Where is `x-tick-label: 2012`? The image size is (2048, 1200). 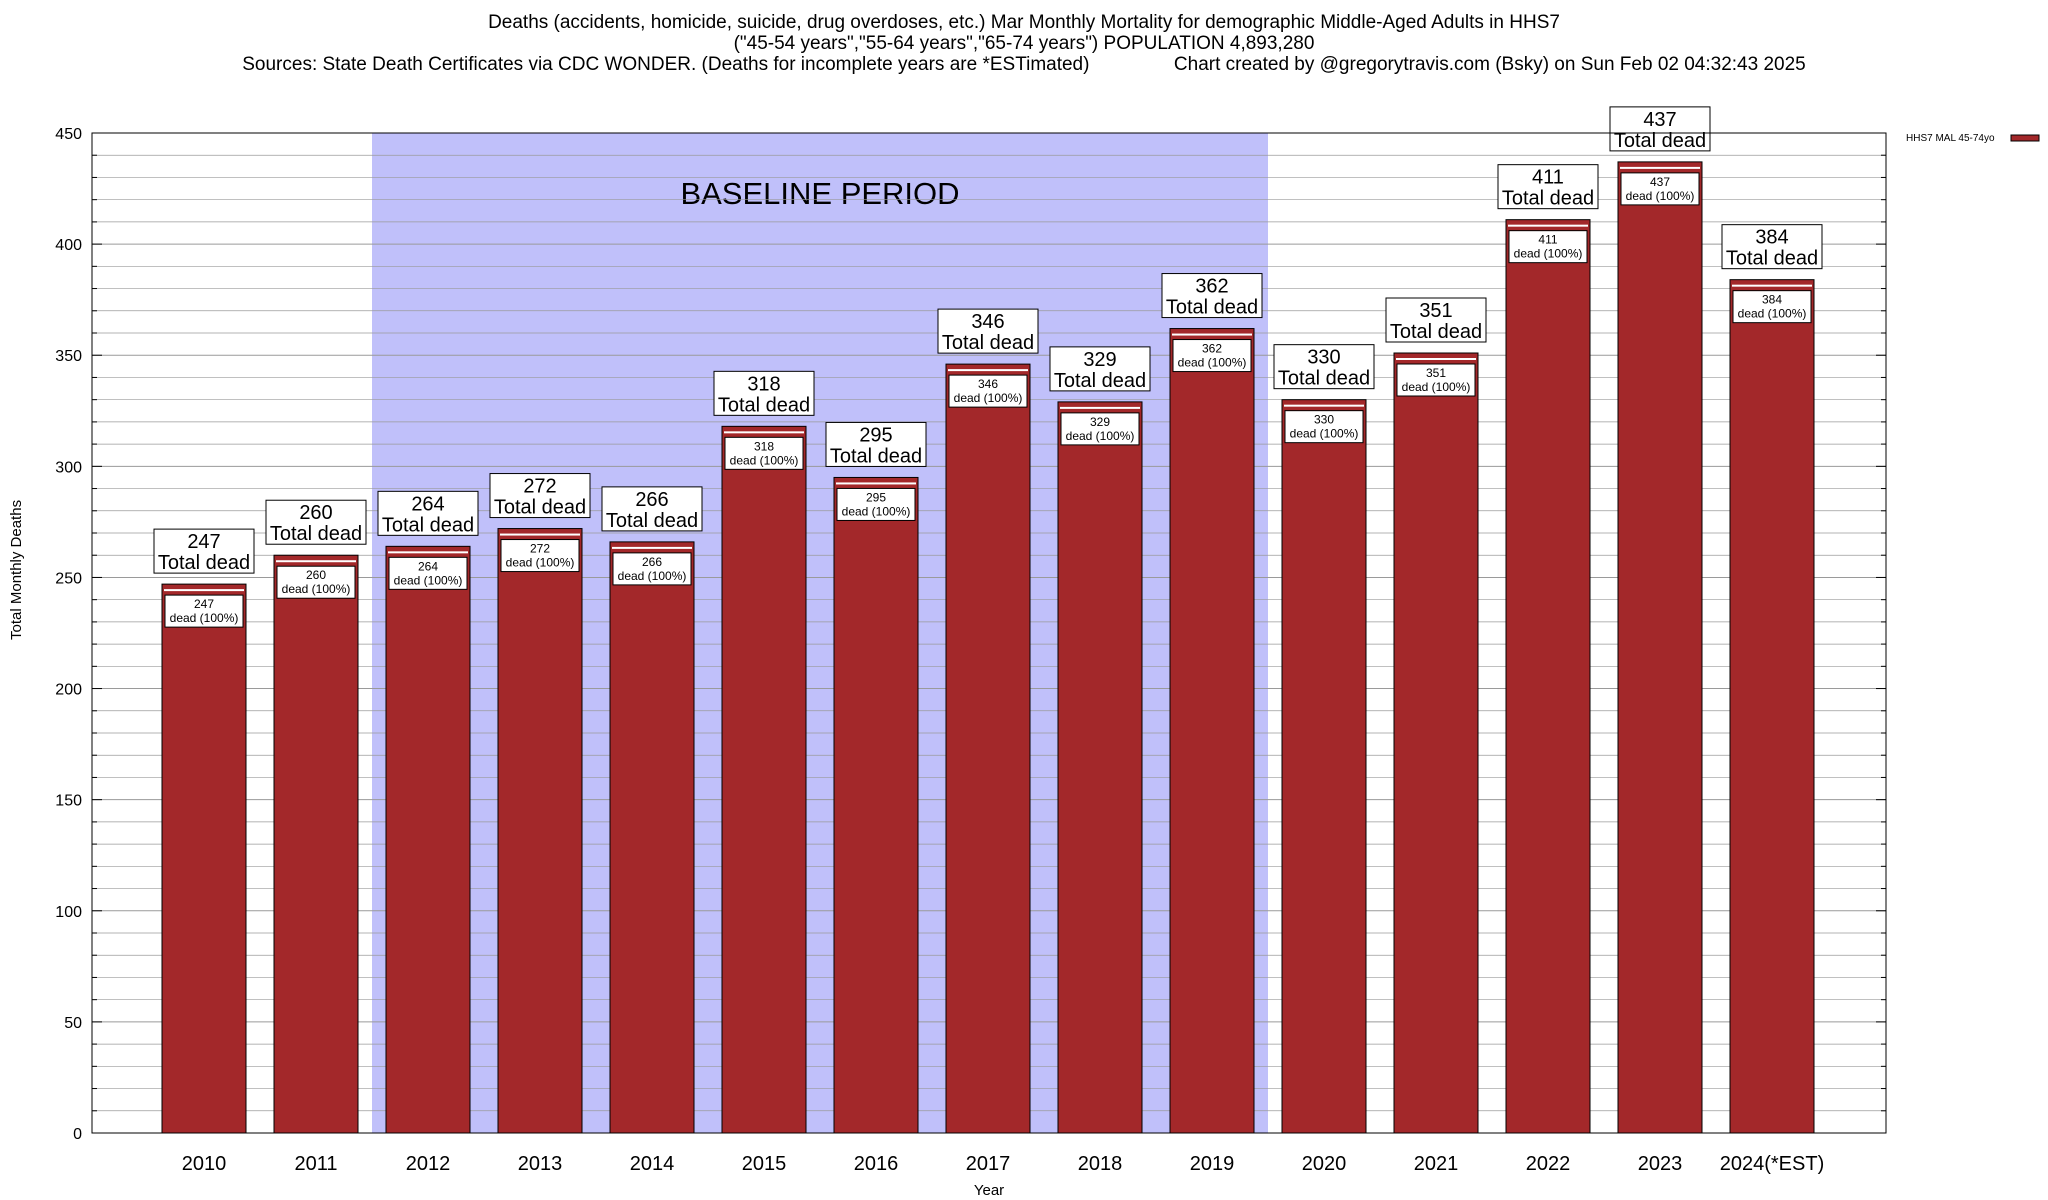 x-tick-label: 2012 is located at coordinates (428, 1164).